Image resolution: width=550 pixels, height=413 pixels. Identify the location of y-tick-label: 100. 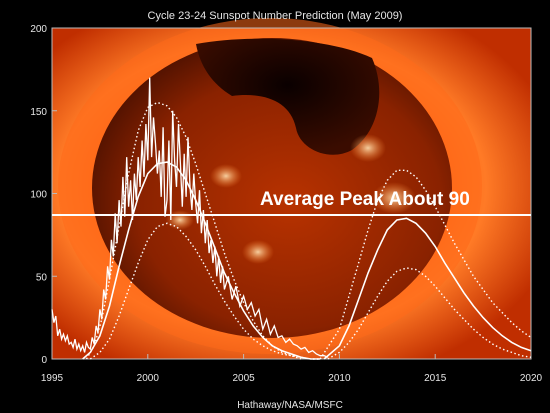
(38, 195).